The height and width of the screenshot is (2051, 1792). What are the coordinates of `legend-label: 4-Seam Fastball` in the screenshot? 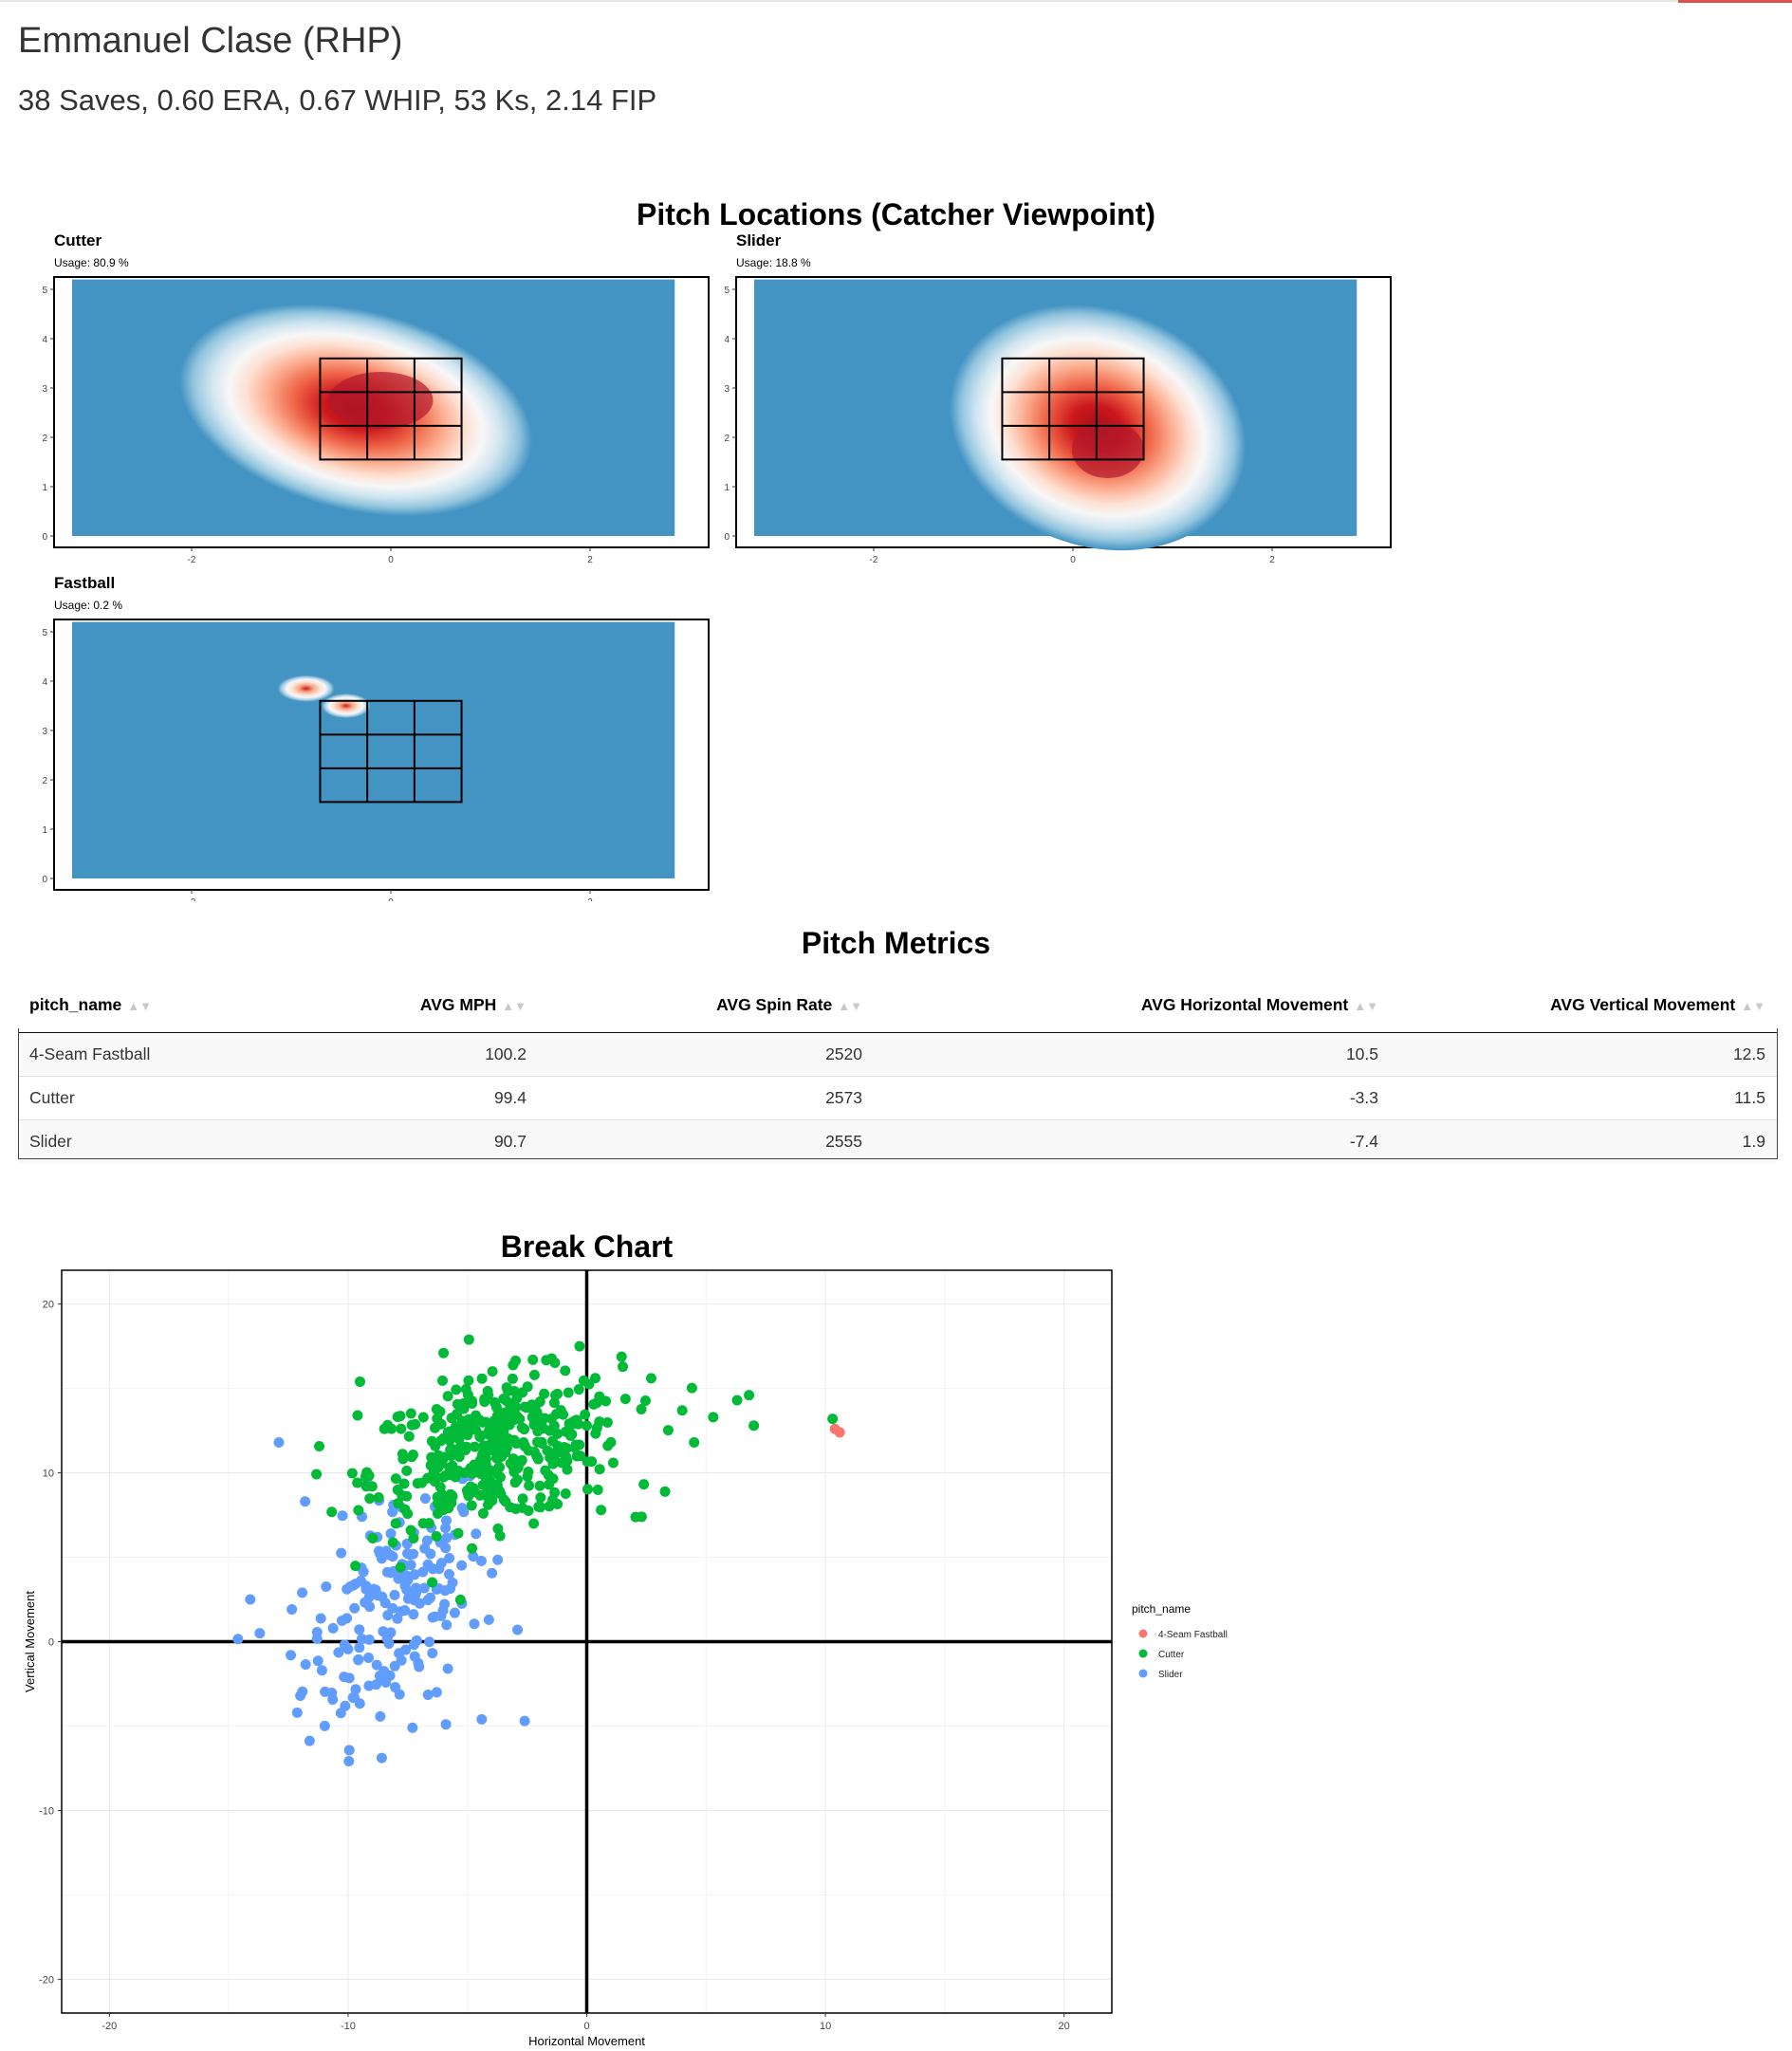 It's located at (1193, 1635).